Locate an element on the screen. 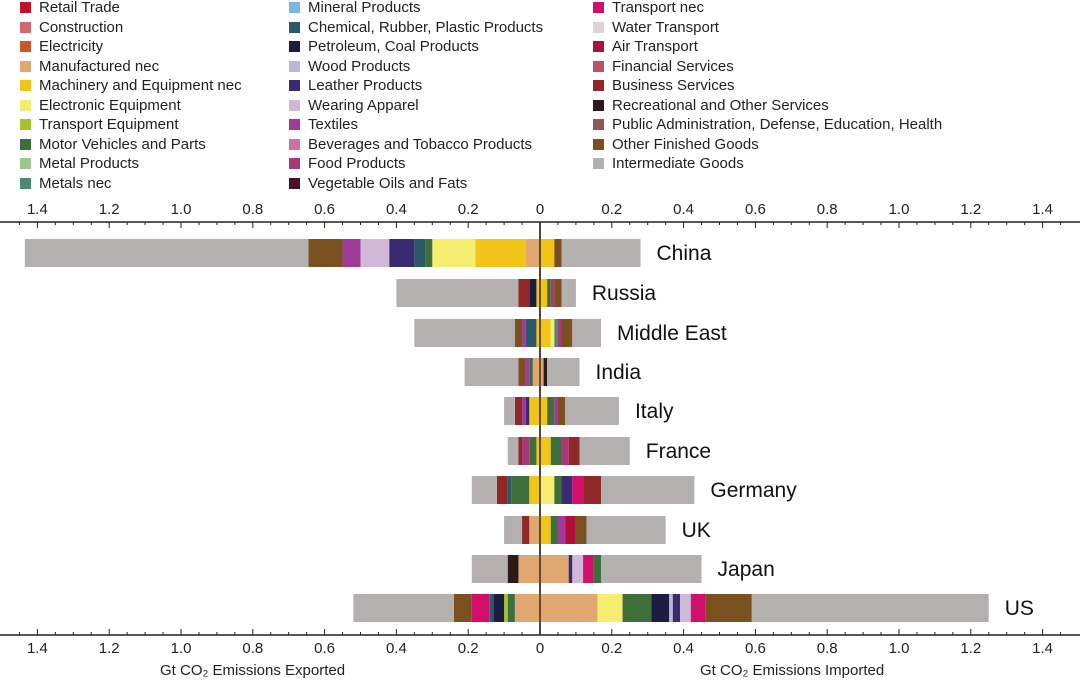 Image resolution: width=1080 pixels, height=682 pixels. legend-item: Retail Trade is located at coordinates (70, 8).